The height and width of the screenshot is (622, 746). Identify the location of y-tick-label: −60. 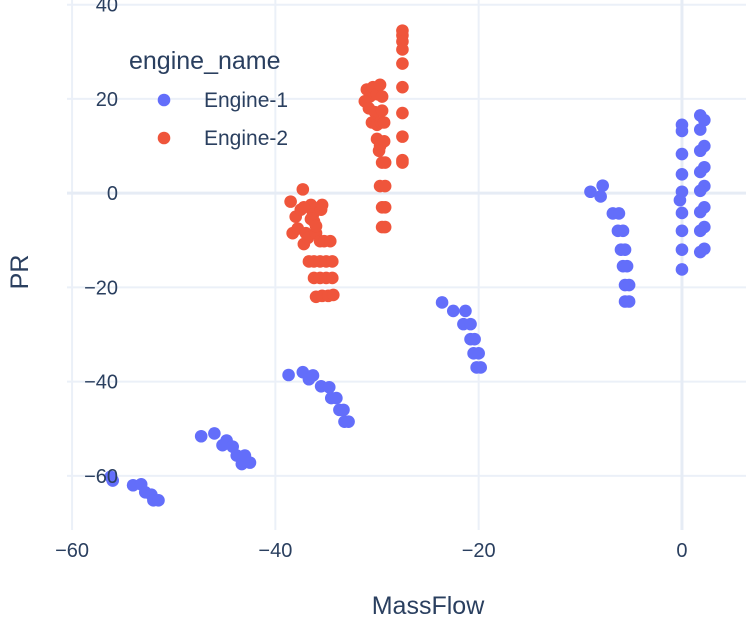
(101, 477).